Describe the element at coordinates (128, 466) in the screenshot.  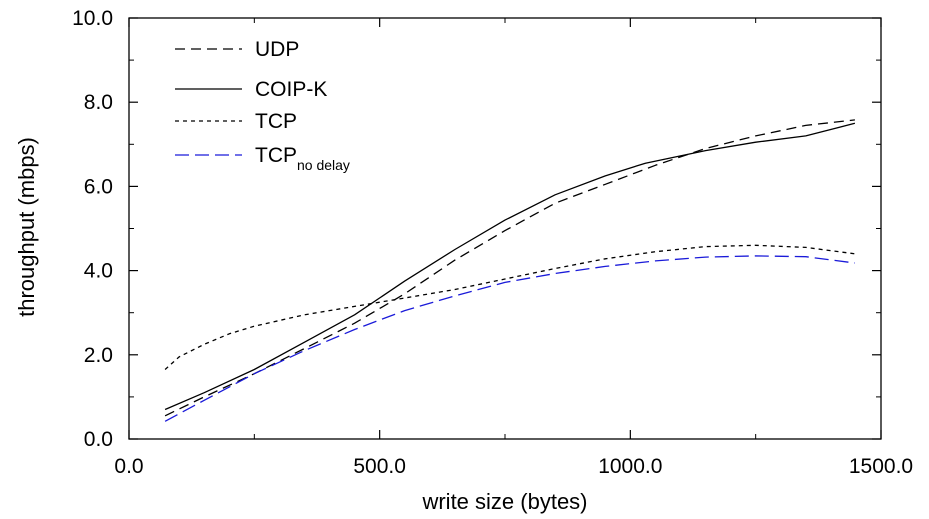
I see `x-tick-label: 0.0` at that location.